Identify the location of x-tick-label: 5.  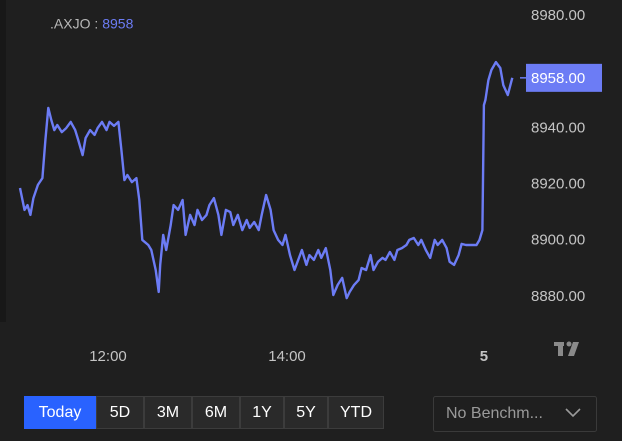
(484, 356).